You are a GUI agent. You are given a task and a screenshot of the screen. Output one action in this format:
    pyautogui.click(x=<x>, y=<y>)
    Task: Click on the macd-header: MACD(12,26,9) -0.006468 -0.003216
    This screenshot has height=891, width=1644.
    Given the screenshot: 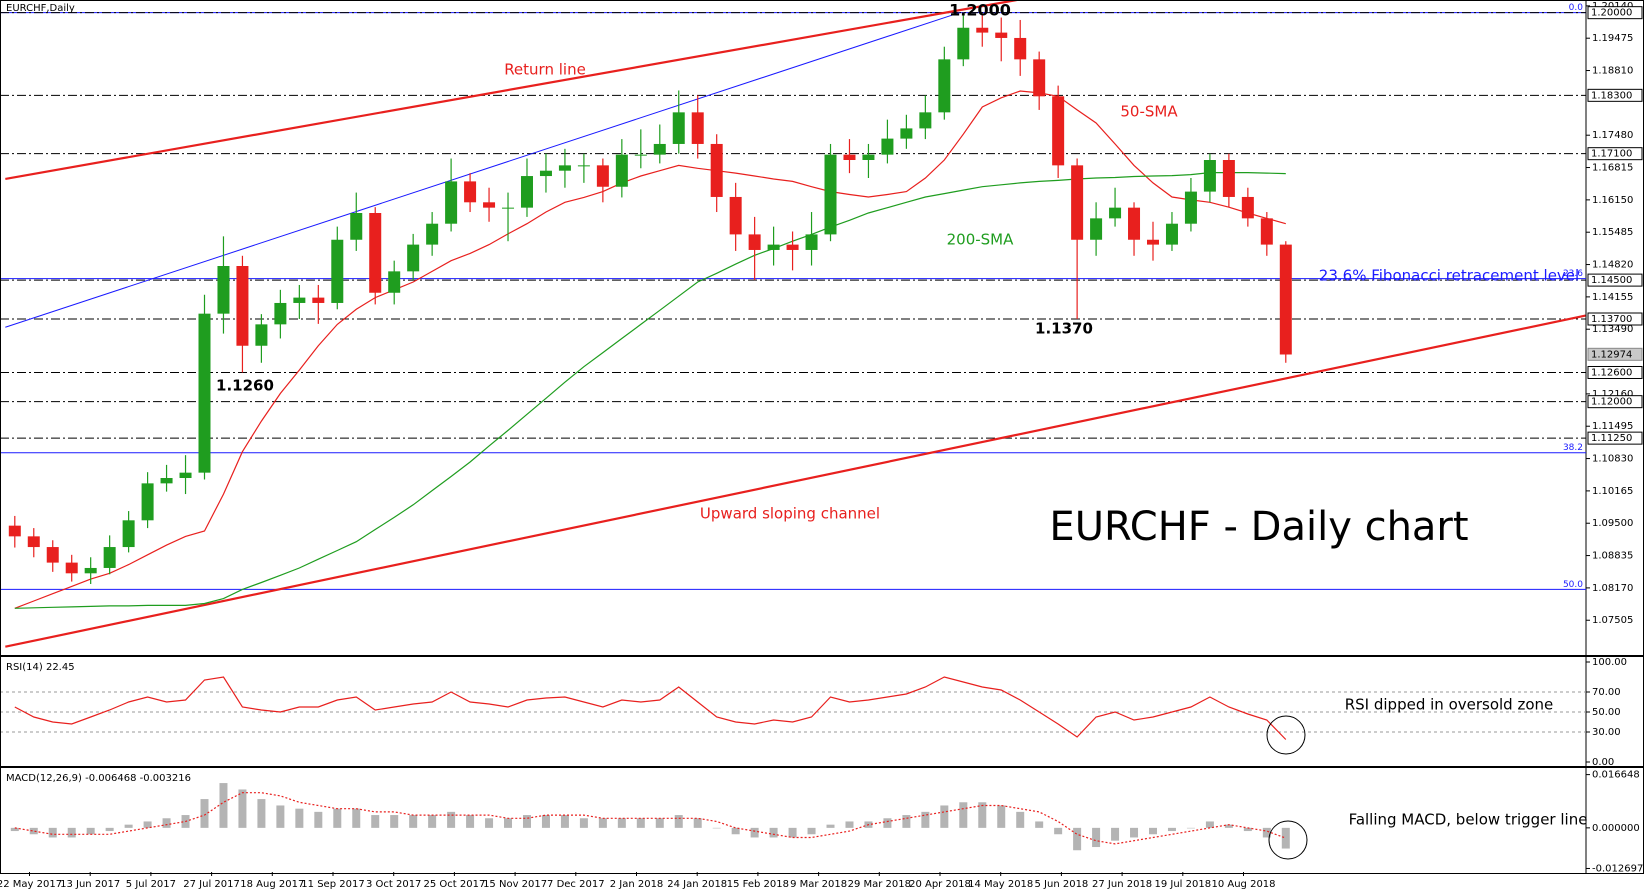 What is the action you would take?
    pyautogui.click(x=98, y=778)
    